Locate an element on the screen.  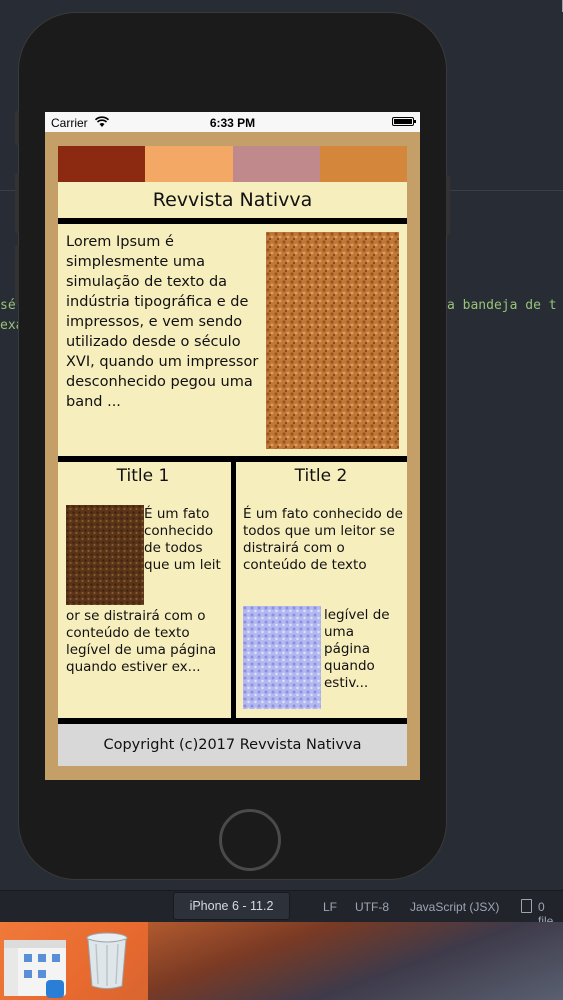
footer-copyright: Copyright (c)2017 Revvista Nativva is located at coordinates (232, 745).